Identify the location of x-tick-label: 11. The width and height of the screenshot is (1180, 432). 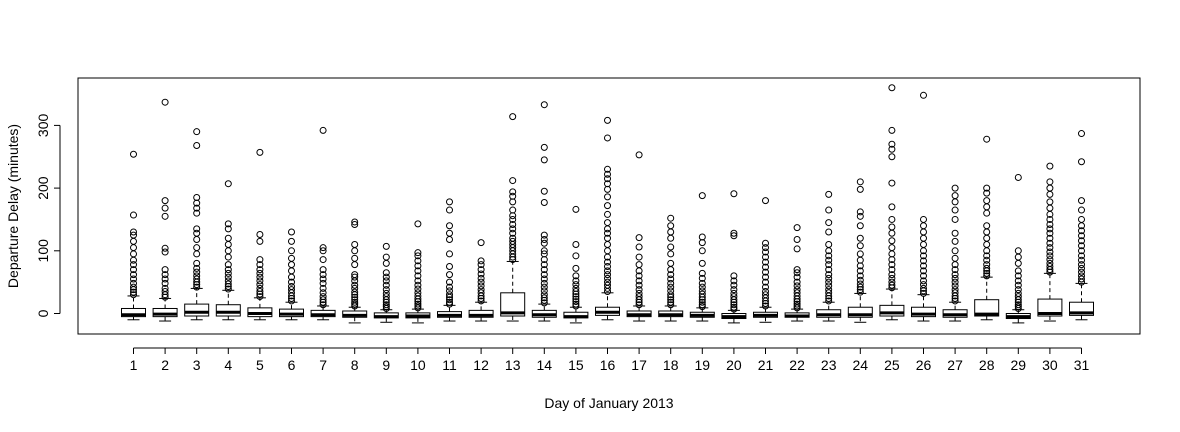
(449, 365).